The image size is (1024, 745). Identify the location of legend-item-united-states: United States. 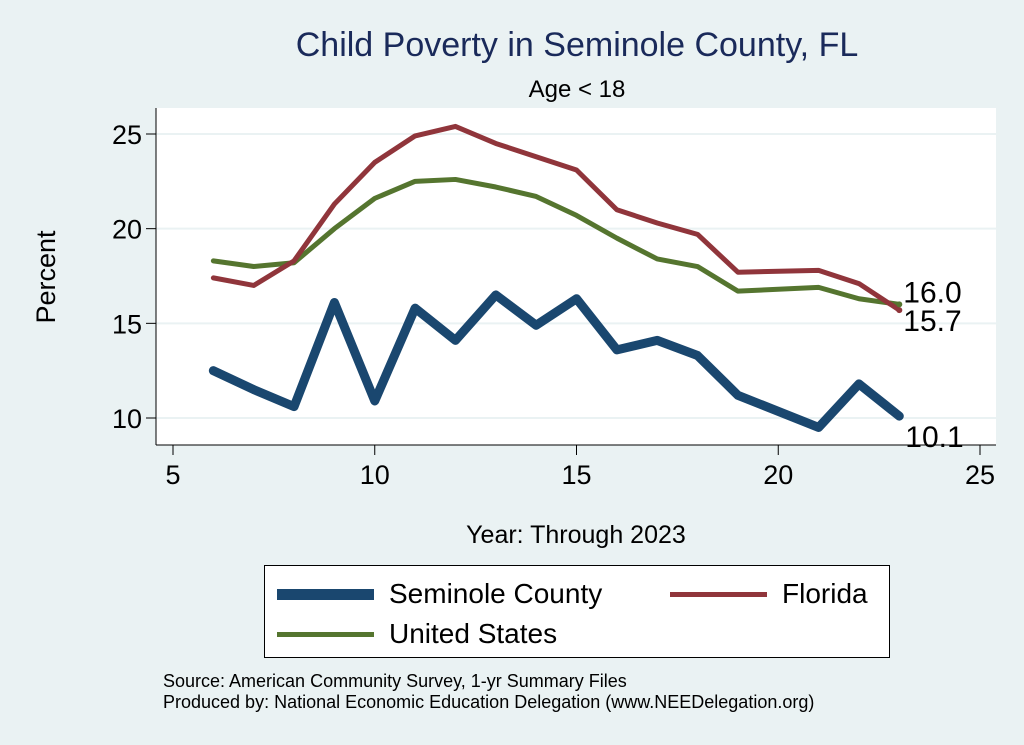
(417, 634).